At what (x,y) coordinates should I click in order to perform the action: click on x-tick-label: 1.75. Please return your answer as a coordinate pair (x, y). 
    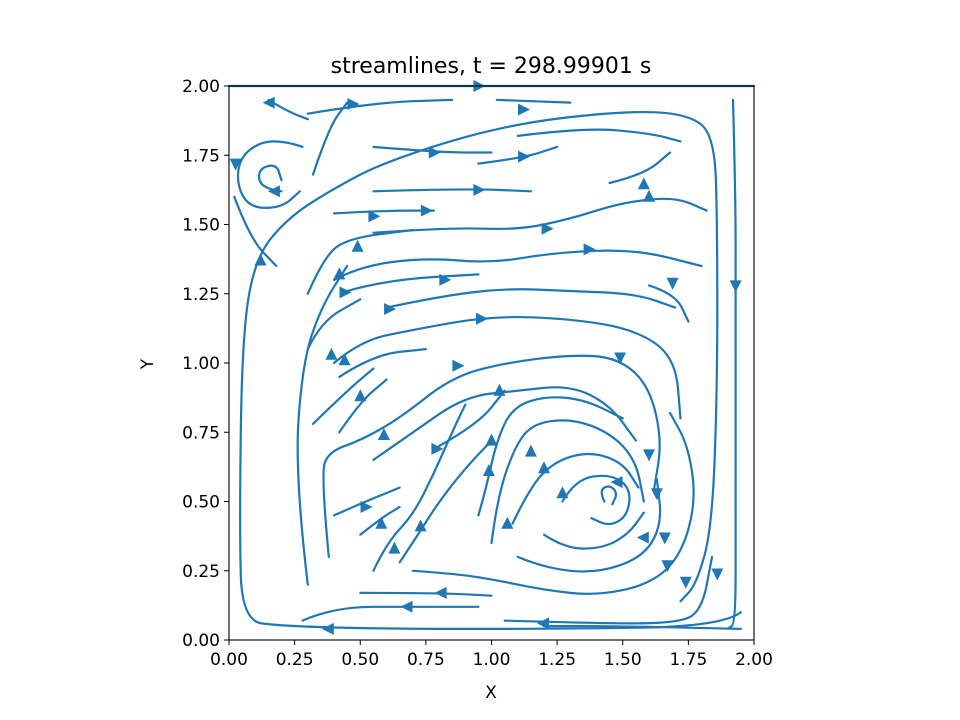
    Looking at the image, I should click on (688, 660).